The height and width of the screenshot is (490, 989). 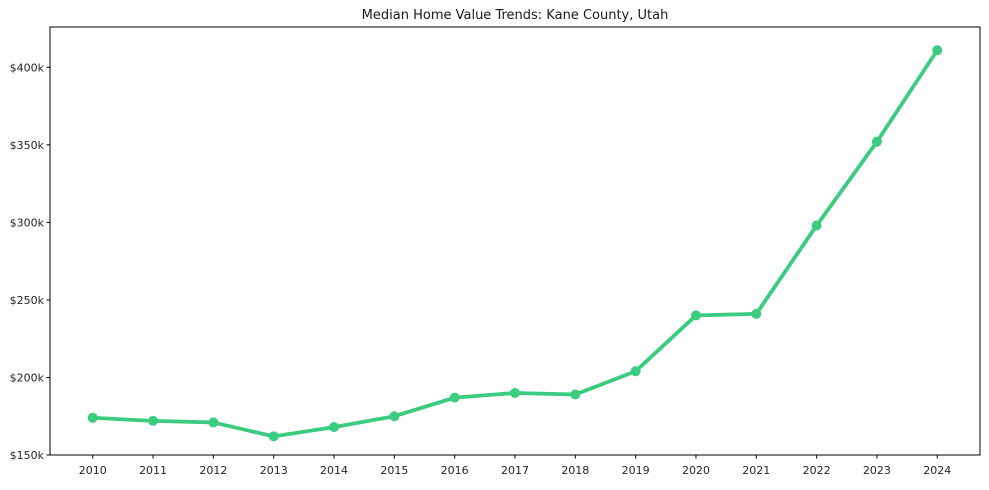 I want to click on x-tick-label: 2024, so click(x=937, y=470).